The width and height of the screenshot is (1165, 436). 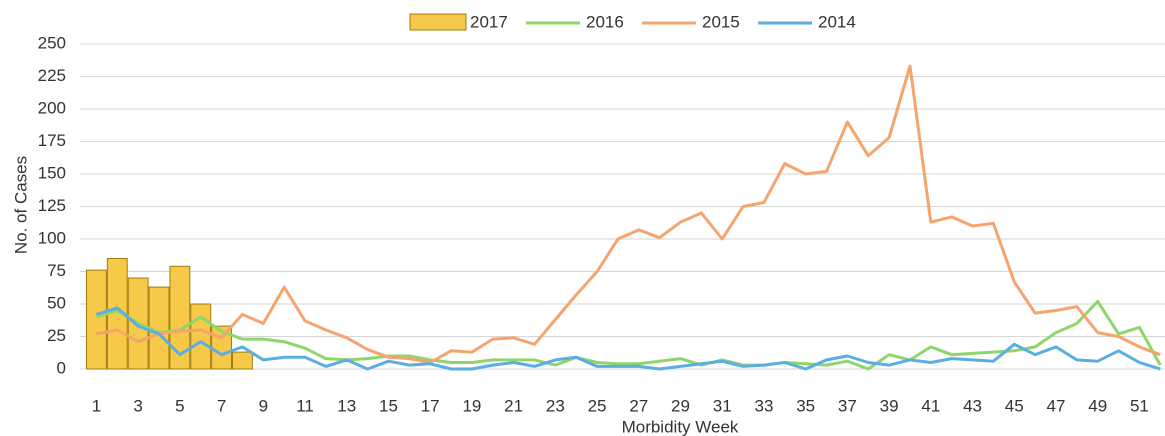 What do you see at coordinates (513, 405) in the screenshot?
I see `x-tick-label: 21` at bounding box center [513, 405].